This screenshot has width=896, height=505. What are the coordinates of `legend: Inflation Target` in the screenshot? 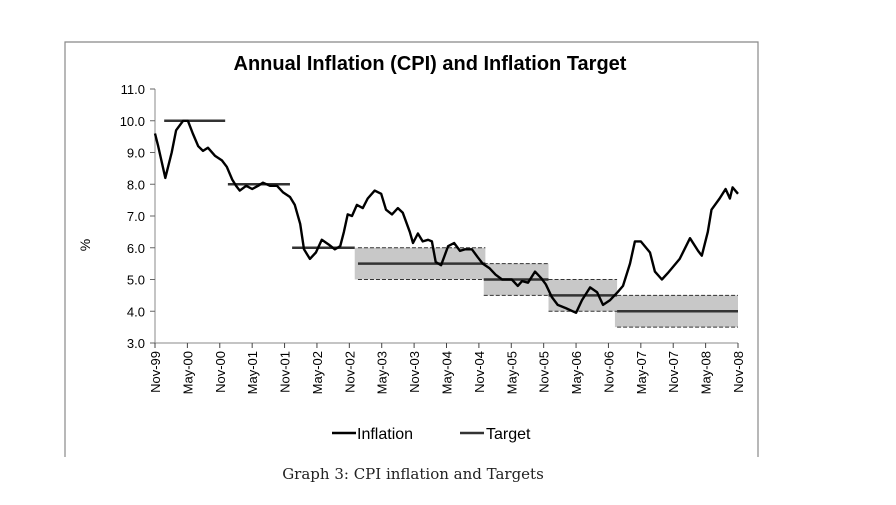 It's located at (431, 434).